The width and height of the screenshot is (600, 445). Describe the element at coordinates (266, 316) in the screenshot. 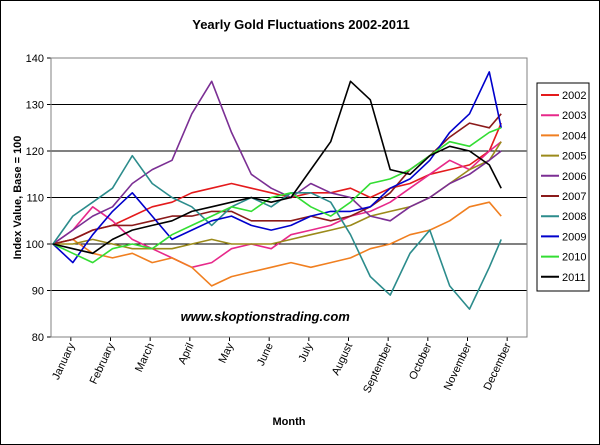

I see `chart-annotation: www.skoptionstrading.com` at that location.